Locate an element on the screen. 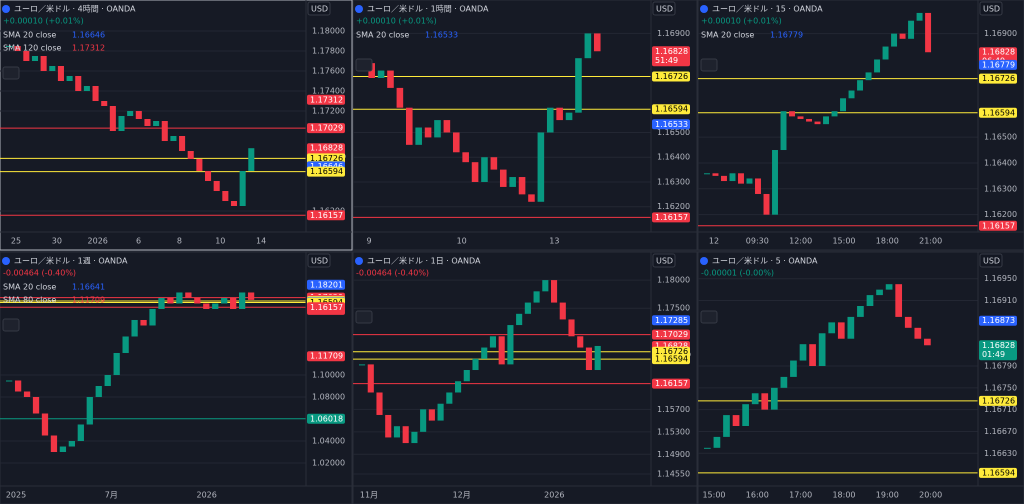 This screenshot has width=1024, height=504. indicator-value: 1.16641 is located at coordinates (88, 287).